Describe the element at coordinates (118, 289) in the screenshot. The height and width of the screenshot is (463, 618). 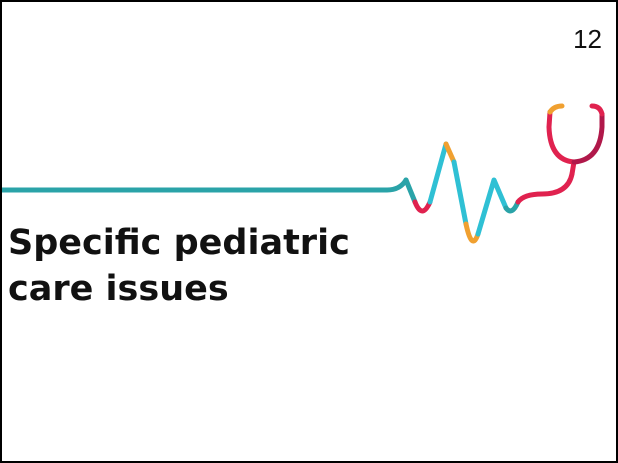
I see `title-line: care issues` at that location.